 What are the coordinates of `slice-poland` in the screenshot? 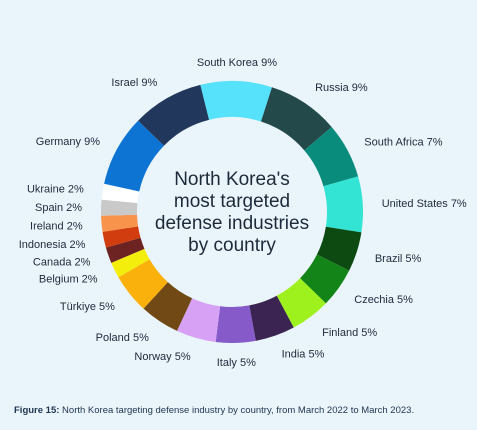 It's located at (168, 306).